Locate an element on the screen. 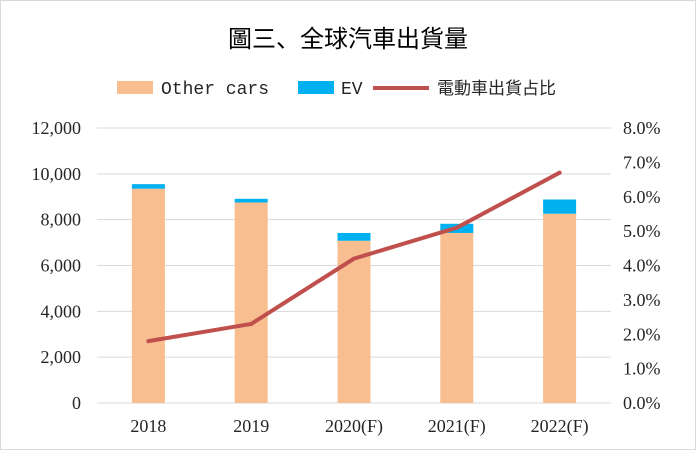 The height and width of the screenshot is (450, 696). x-tick-label: 2020(F) is located at coordinates (354, 426).